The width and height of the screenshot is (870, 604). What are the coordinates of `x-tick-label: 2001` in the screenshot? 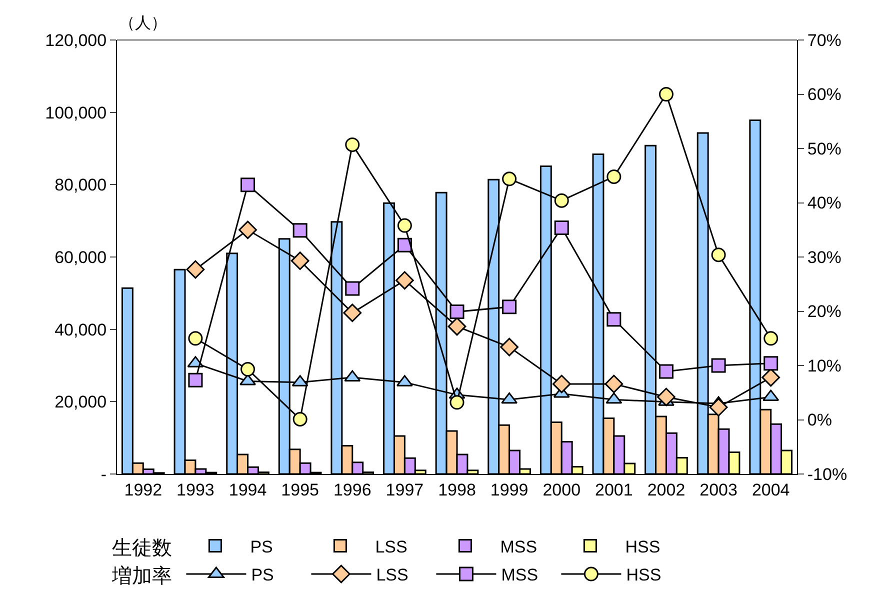 It's located at (614, 490).